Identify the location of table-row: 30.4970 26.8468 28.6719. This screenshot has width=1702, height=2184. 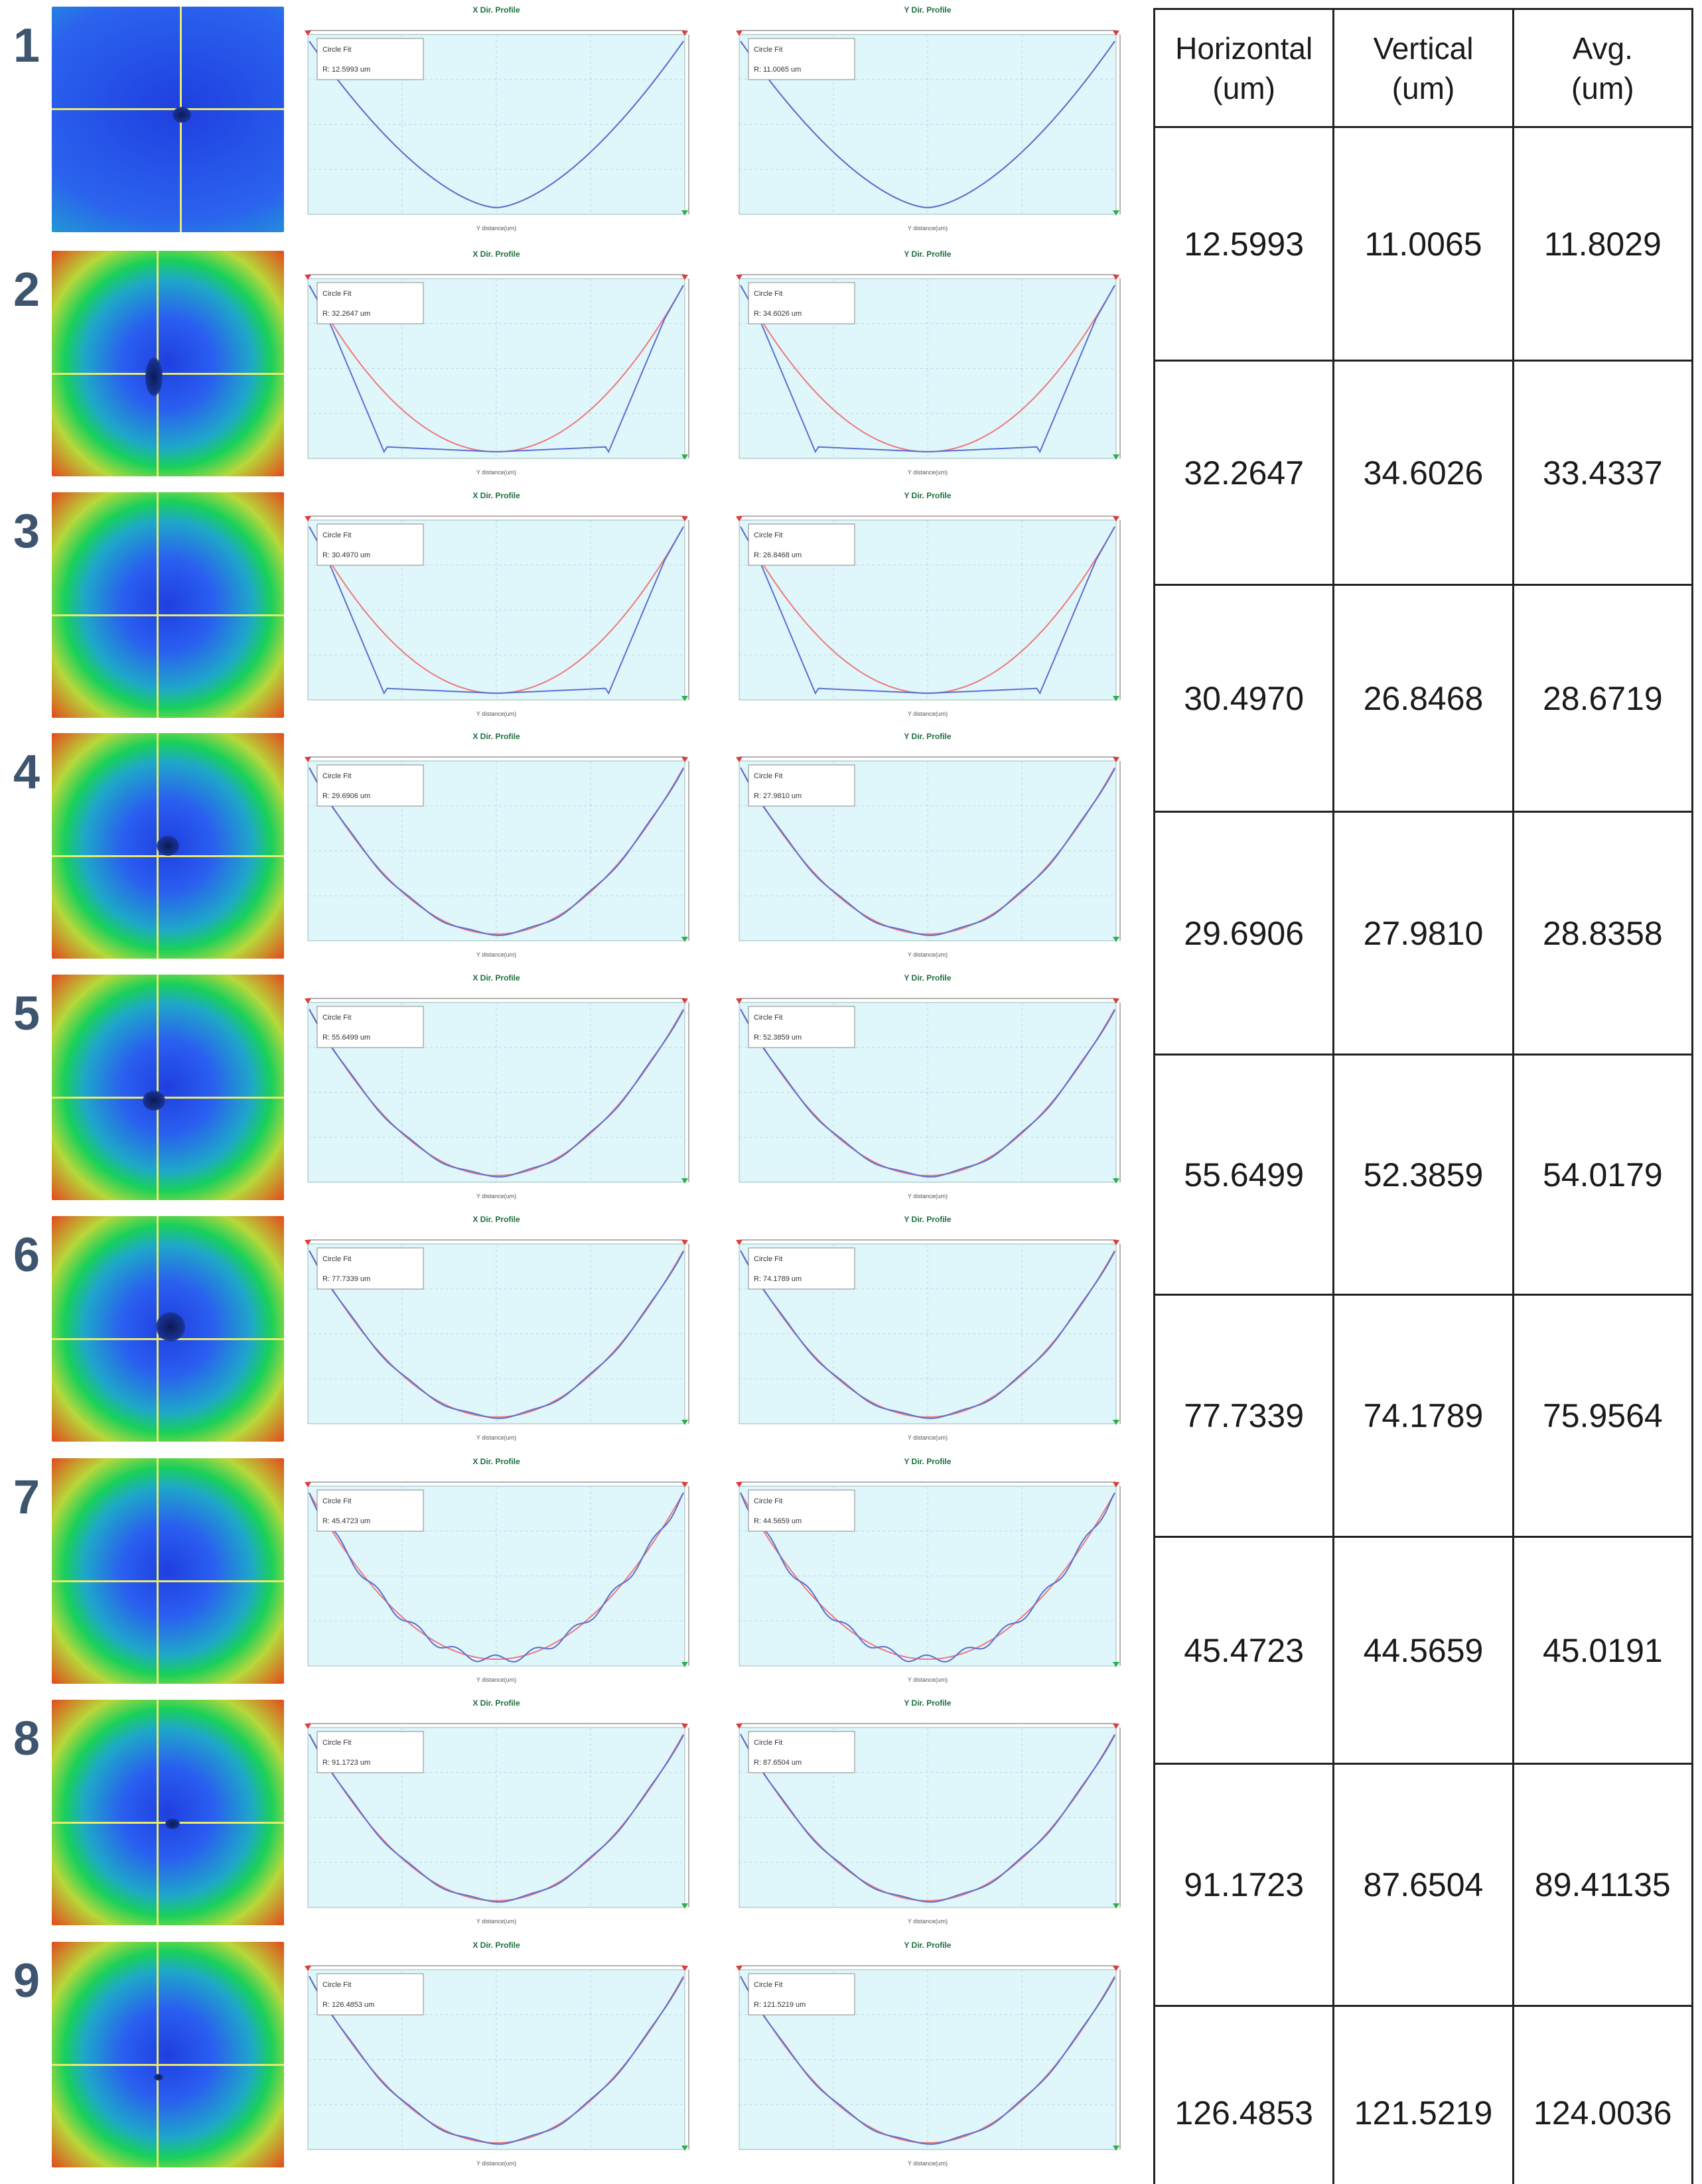
(1424, 698).